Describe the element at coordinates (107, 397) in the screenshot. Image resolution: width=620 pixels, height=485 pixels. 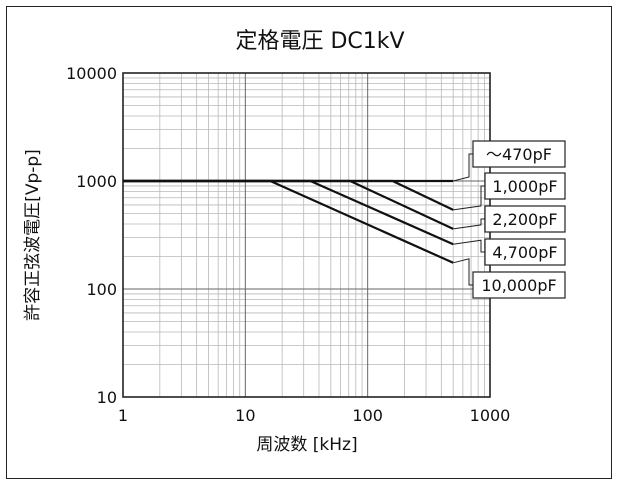
I see `y-tick-label: 10` at that location.